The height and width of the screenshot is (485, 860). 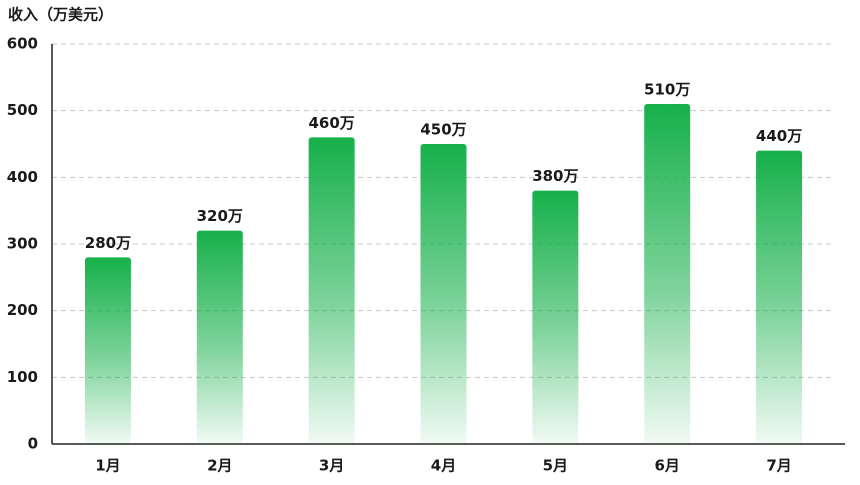 I want to click on x-tick-label: 7月, so click(x=778, y=466).